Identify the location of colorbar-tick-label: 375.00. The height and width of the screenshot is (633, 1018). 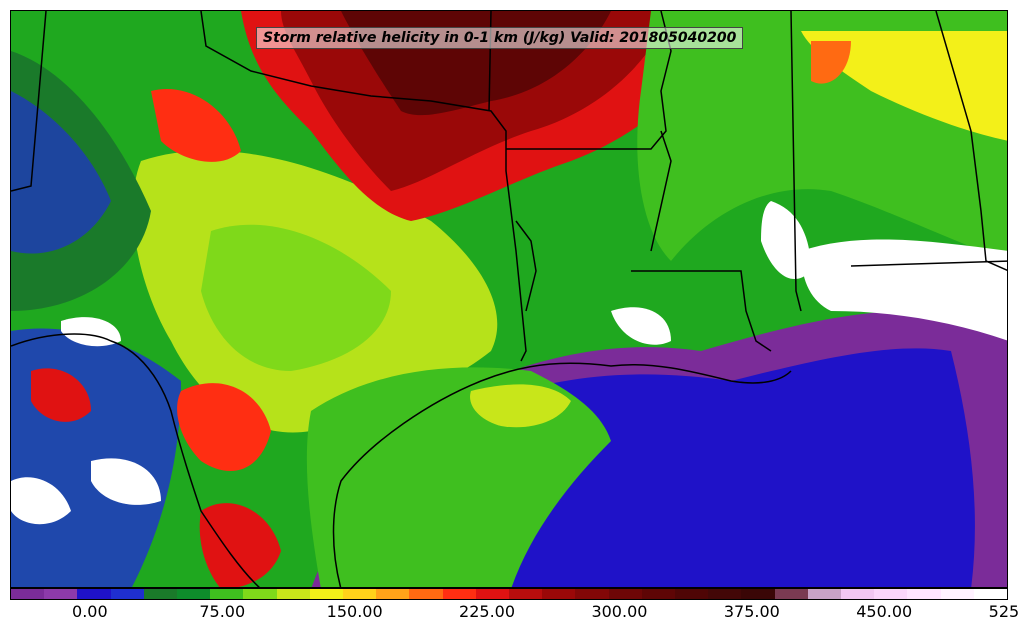
(751, 611).